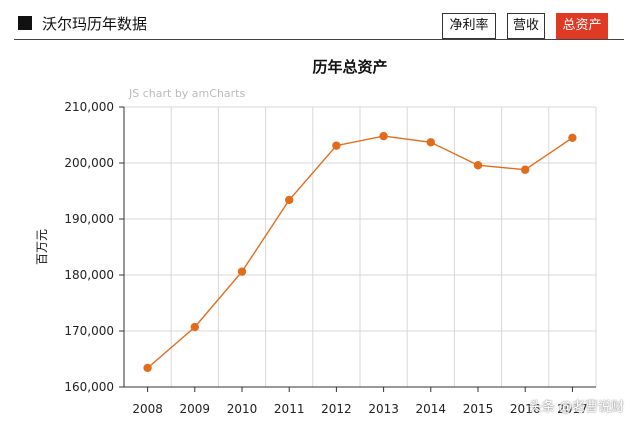 The width and height of the screenshot is (640, 426). I want to click on header-title: 沃尔玛历年数据, so click(95, 24).